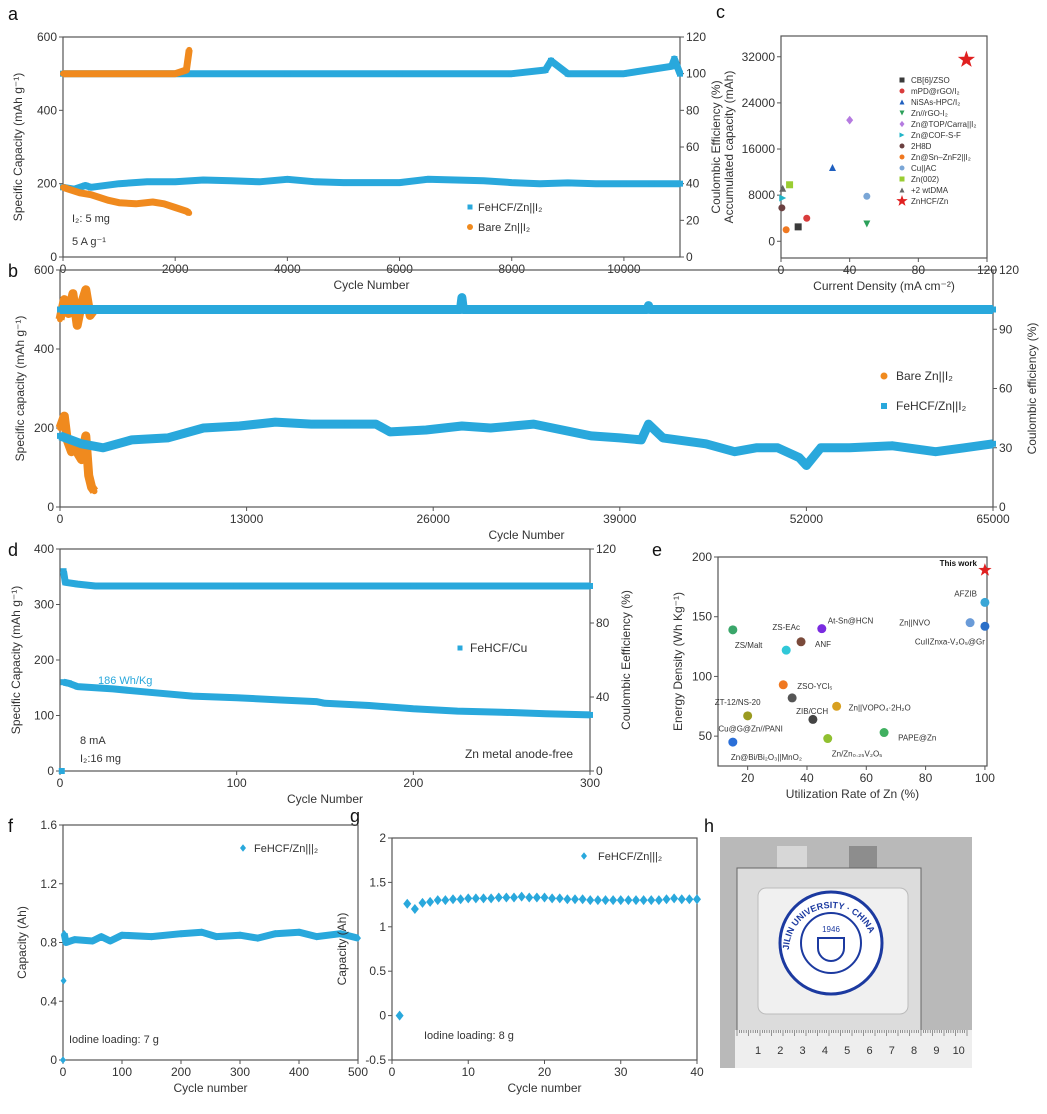 The image size is (1047, 1114). What do you see at coordinates (626, 660) in the screenshot?
I see `y2-axis-title: Coulombic Eefficiency (%)` at bounding box center [626, 660].